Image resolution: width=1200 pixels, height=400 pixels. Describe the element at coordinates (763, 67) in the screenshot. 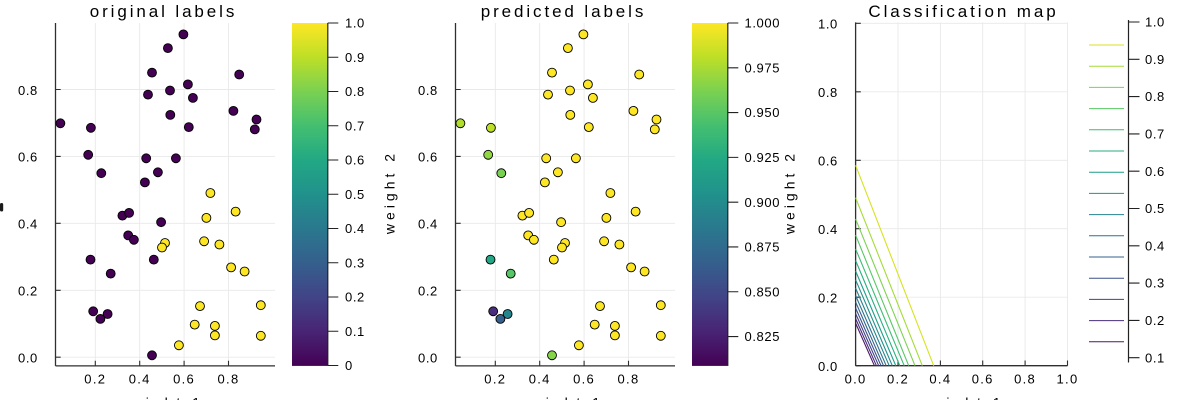

I see `svg-text: 0.975` at that location.